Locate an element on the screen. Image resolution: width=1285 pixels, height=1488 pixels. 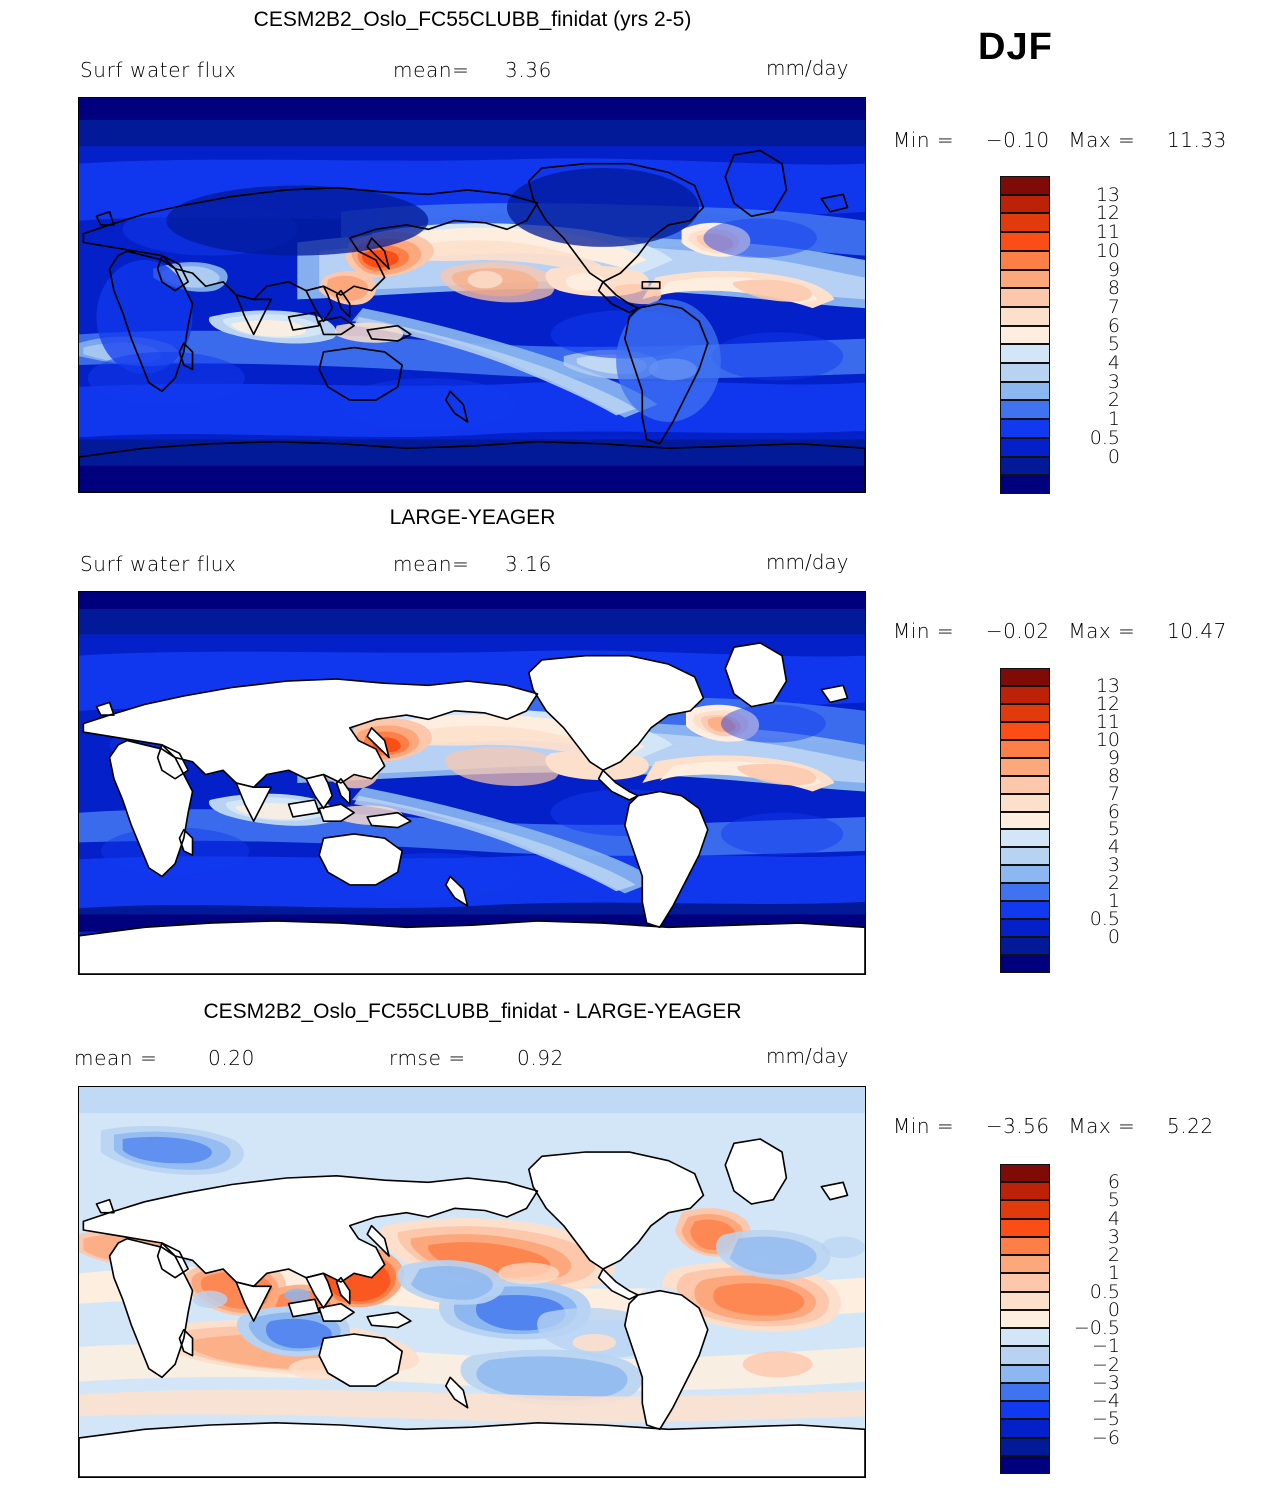
panel-diff-minmax: Min = −3.56 Max = 5.22 is located at coordinates (1053, 1126).